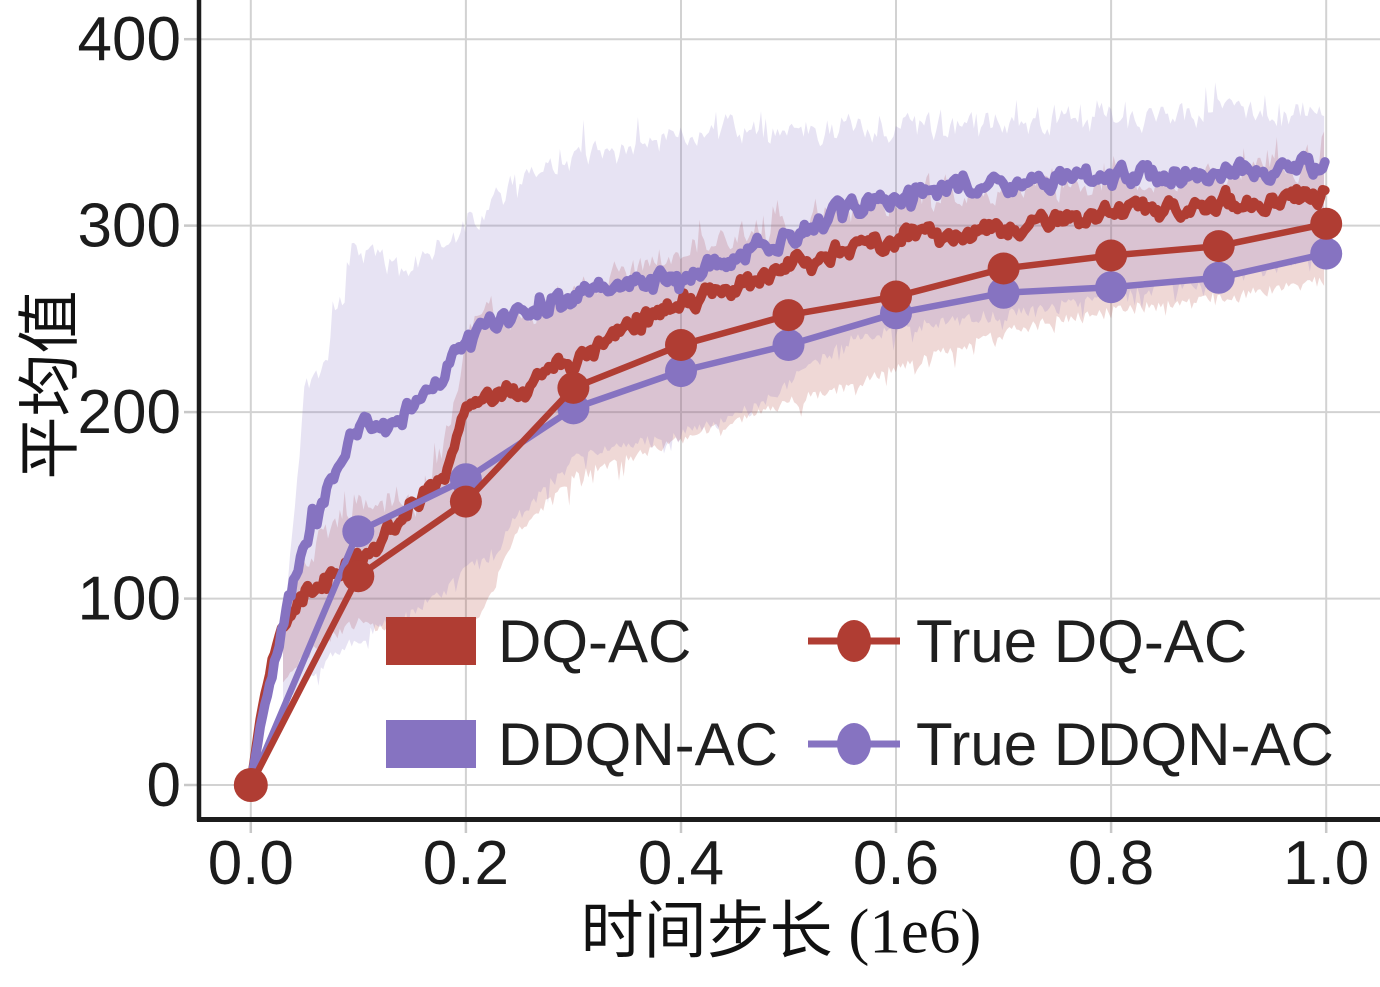  I want to click on y-tick-label: 0, so click(164, 785).